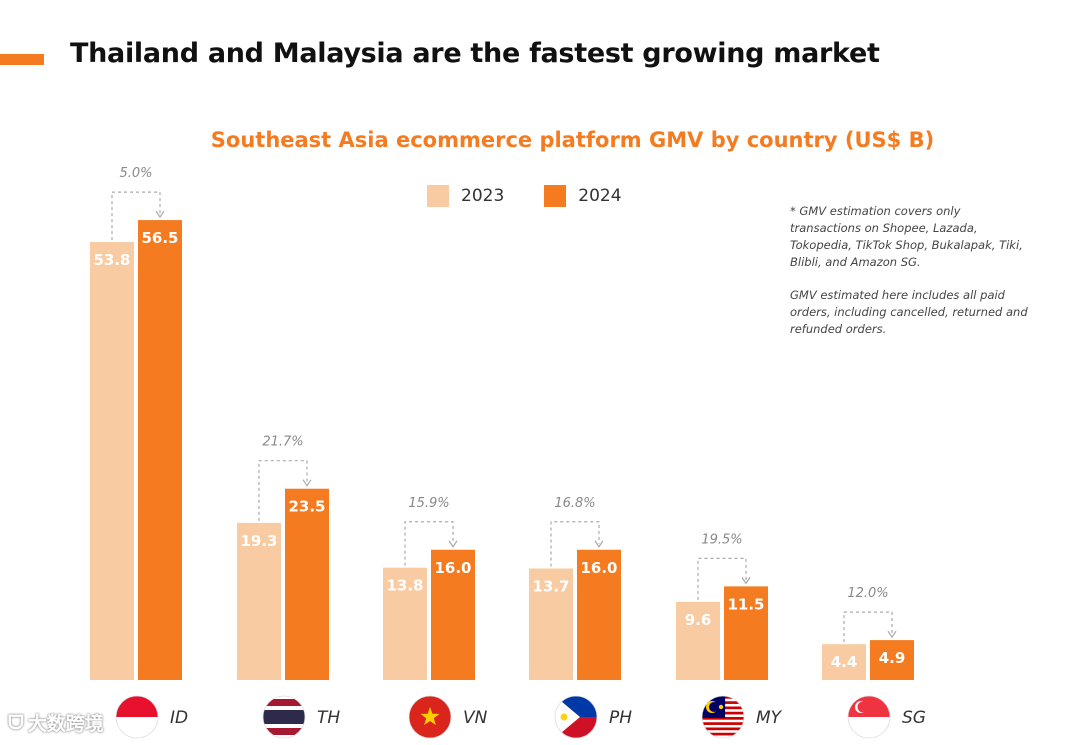 The width and height of the screenshot is (1080, 745). I want to click on growth-label-th: 21.7%, so click(282, 442).